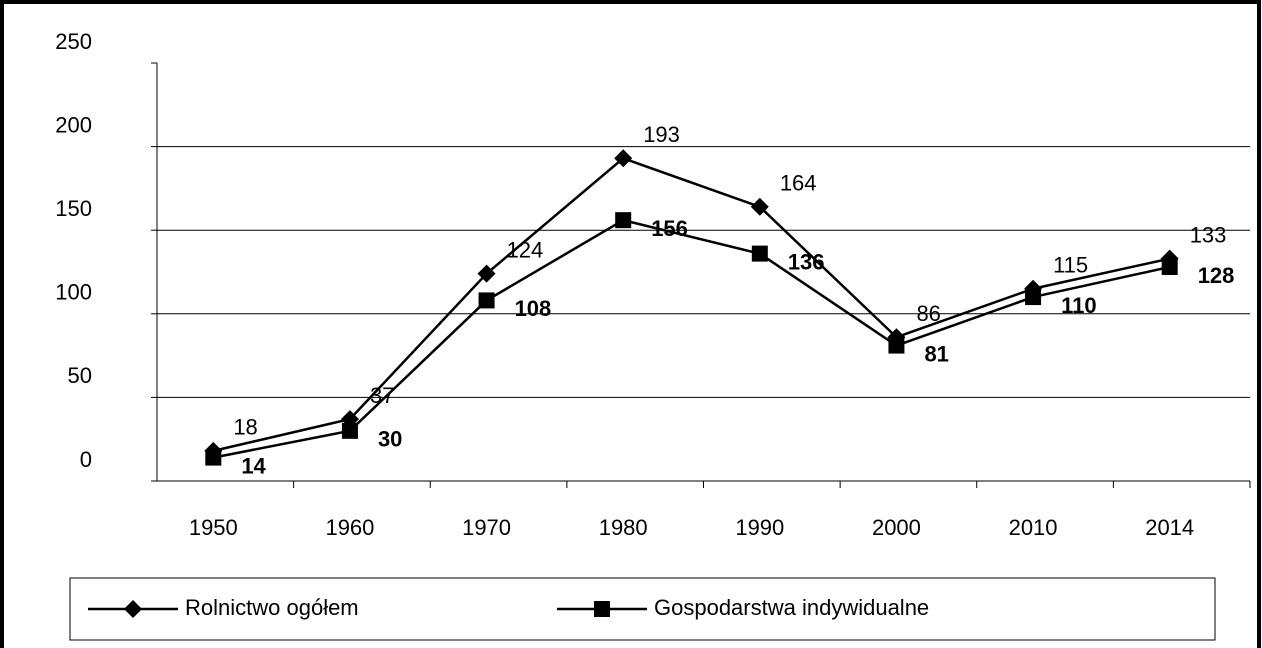 The image size is (1262, 648). Describe the element at coordinates (245, 427) in the screenshot. I see `data-label: 18` at that location.